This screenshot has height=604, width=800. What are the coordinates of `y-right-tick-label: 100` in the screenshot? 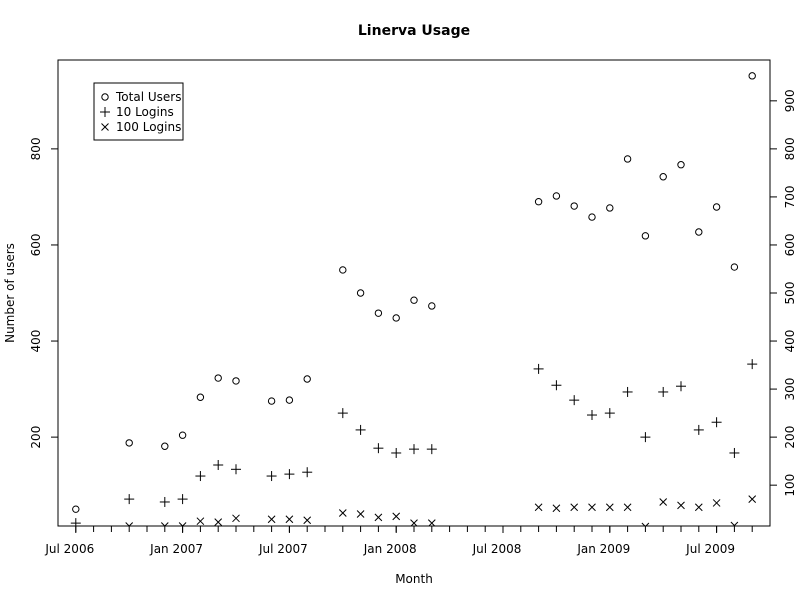 It's located at (790, 485).